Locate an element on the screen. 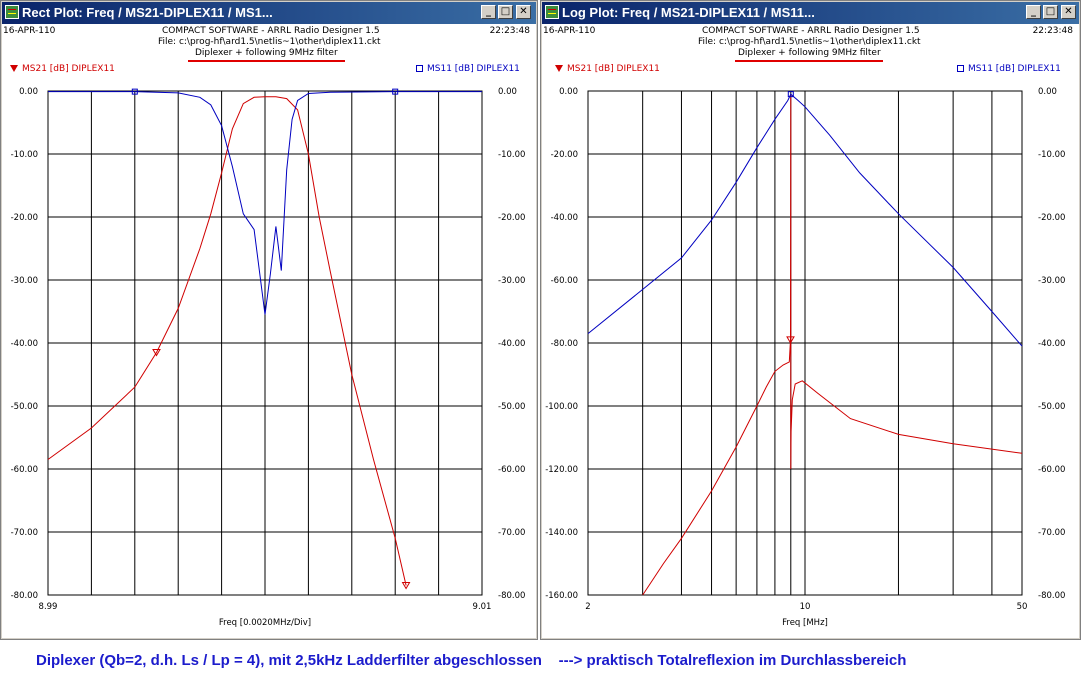 The width and height of the screenshot is (1081, 690). x-tick-label: 50 is located at coordinates (1022, 607).